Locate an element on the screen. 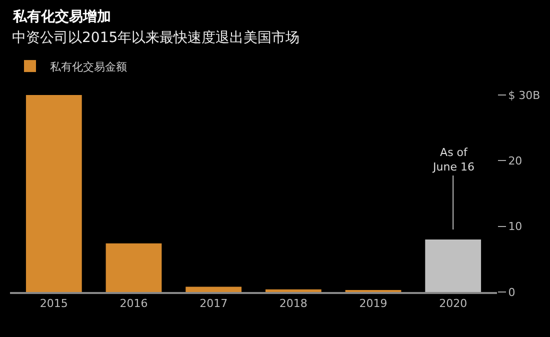  chart-title: 私有化交易增加 is located at coordinates (61, 16).